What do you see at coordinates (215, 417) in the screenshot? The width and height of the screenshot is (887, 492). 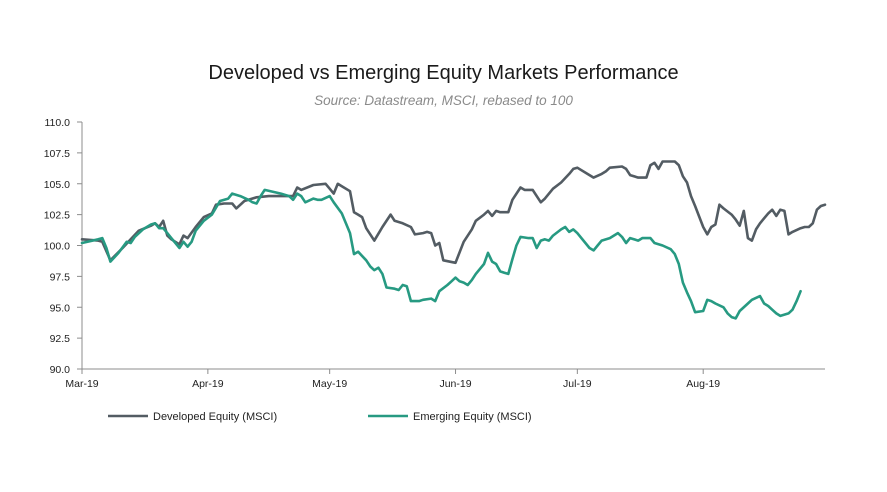 I see `legend-label: Developed Equity (MSCI)` at bounding box center [215, 417].